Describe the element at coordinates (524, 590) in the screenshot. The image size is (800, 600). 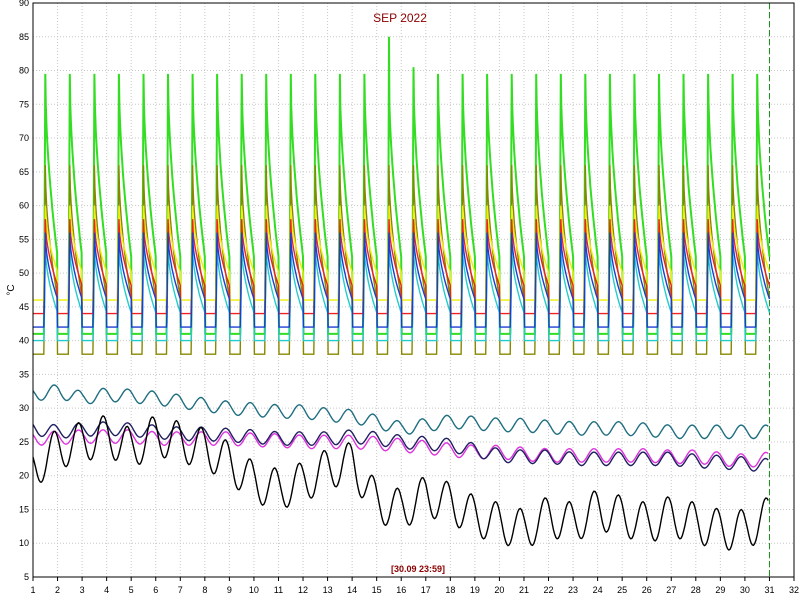
I see `x-tick-label: 21` at that location.